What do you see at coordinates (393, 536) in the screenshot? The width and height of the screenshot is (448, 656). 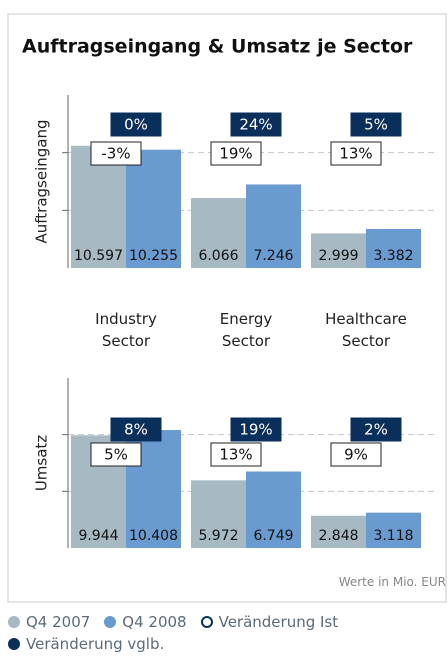 I see `value-label: 3.118` at bounding box center [393, 536].